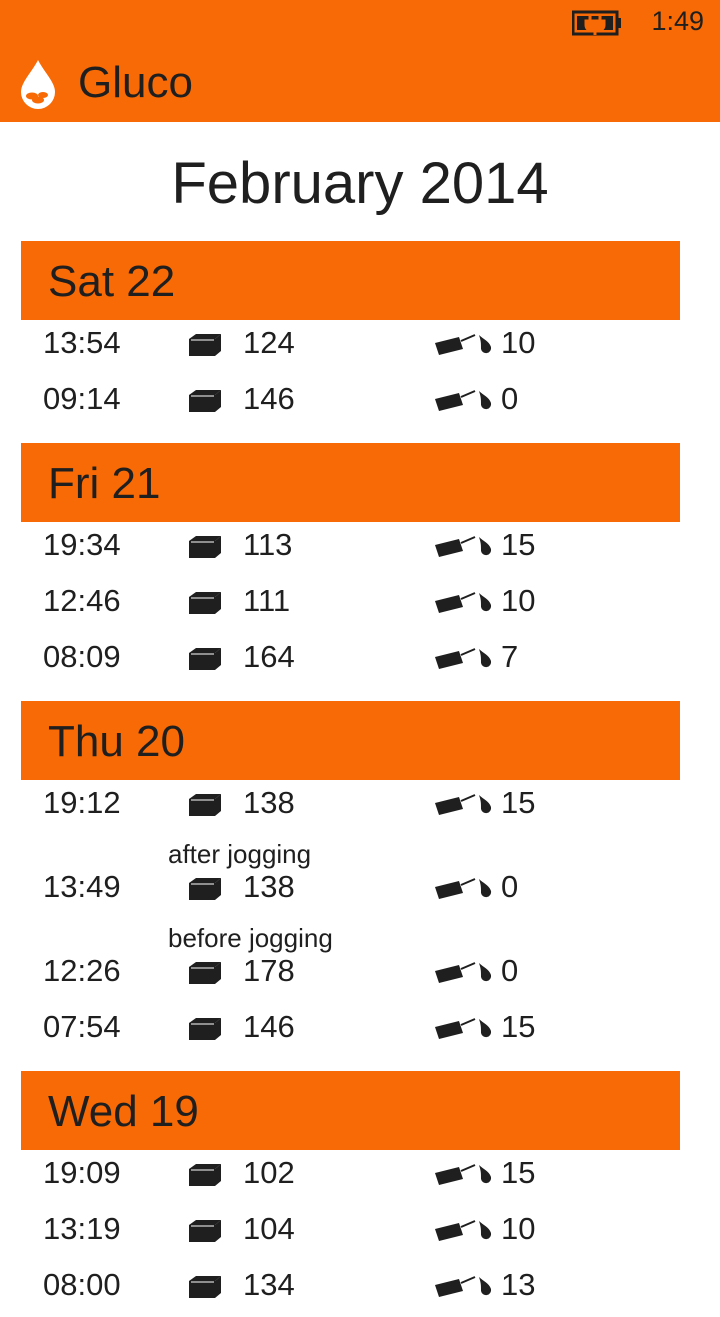 This screenshot has width=720, height=1317. Describe the element at coordinates (82, 970) in the screenshot. I see `entry-time: 12:26` at that location.